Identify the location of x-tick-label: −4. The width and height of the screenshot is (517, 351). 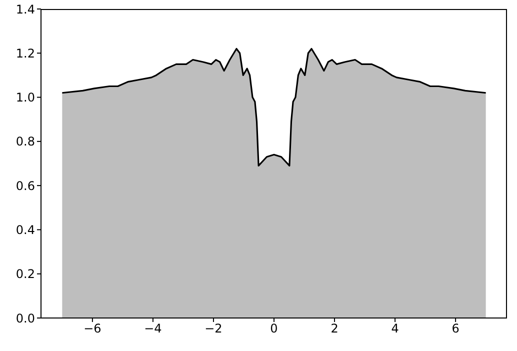
(153, 329).